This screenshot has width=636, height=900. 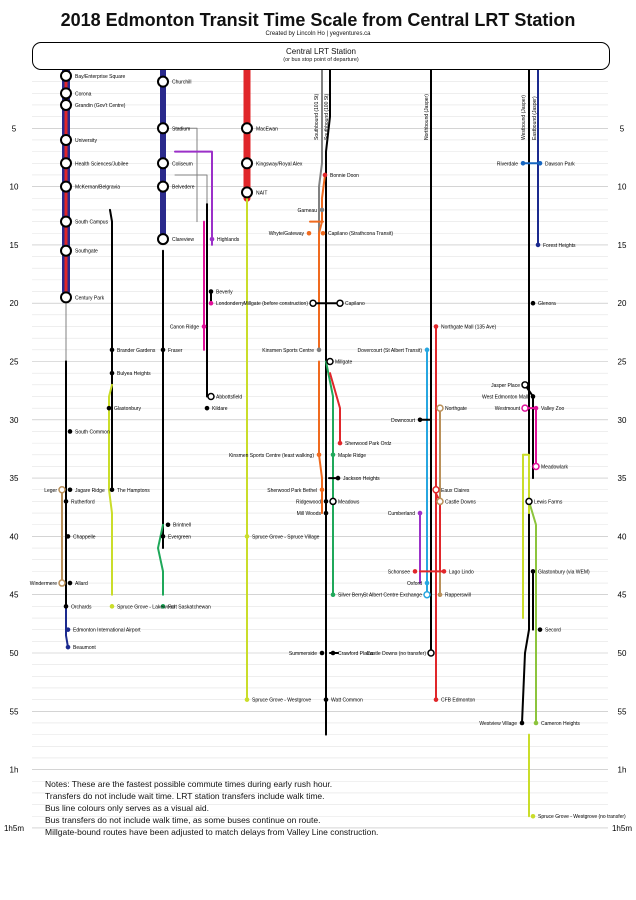 What do you see at coordinates (582, 817) in the screenshot?
I see `stop-label: Spruce Grove - Westgrove (no transfer)` at bounding box center [582, 817].